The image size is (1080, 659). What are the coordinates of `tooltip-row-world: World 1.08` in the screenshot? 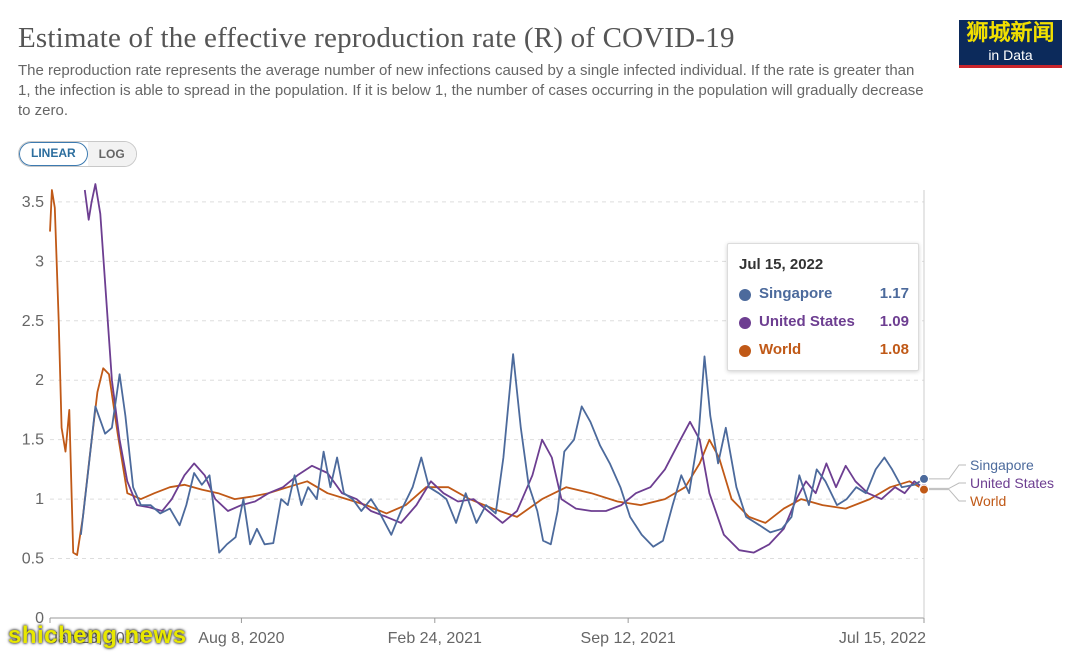 It's located at (824, 351).